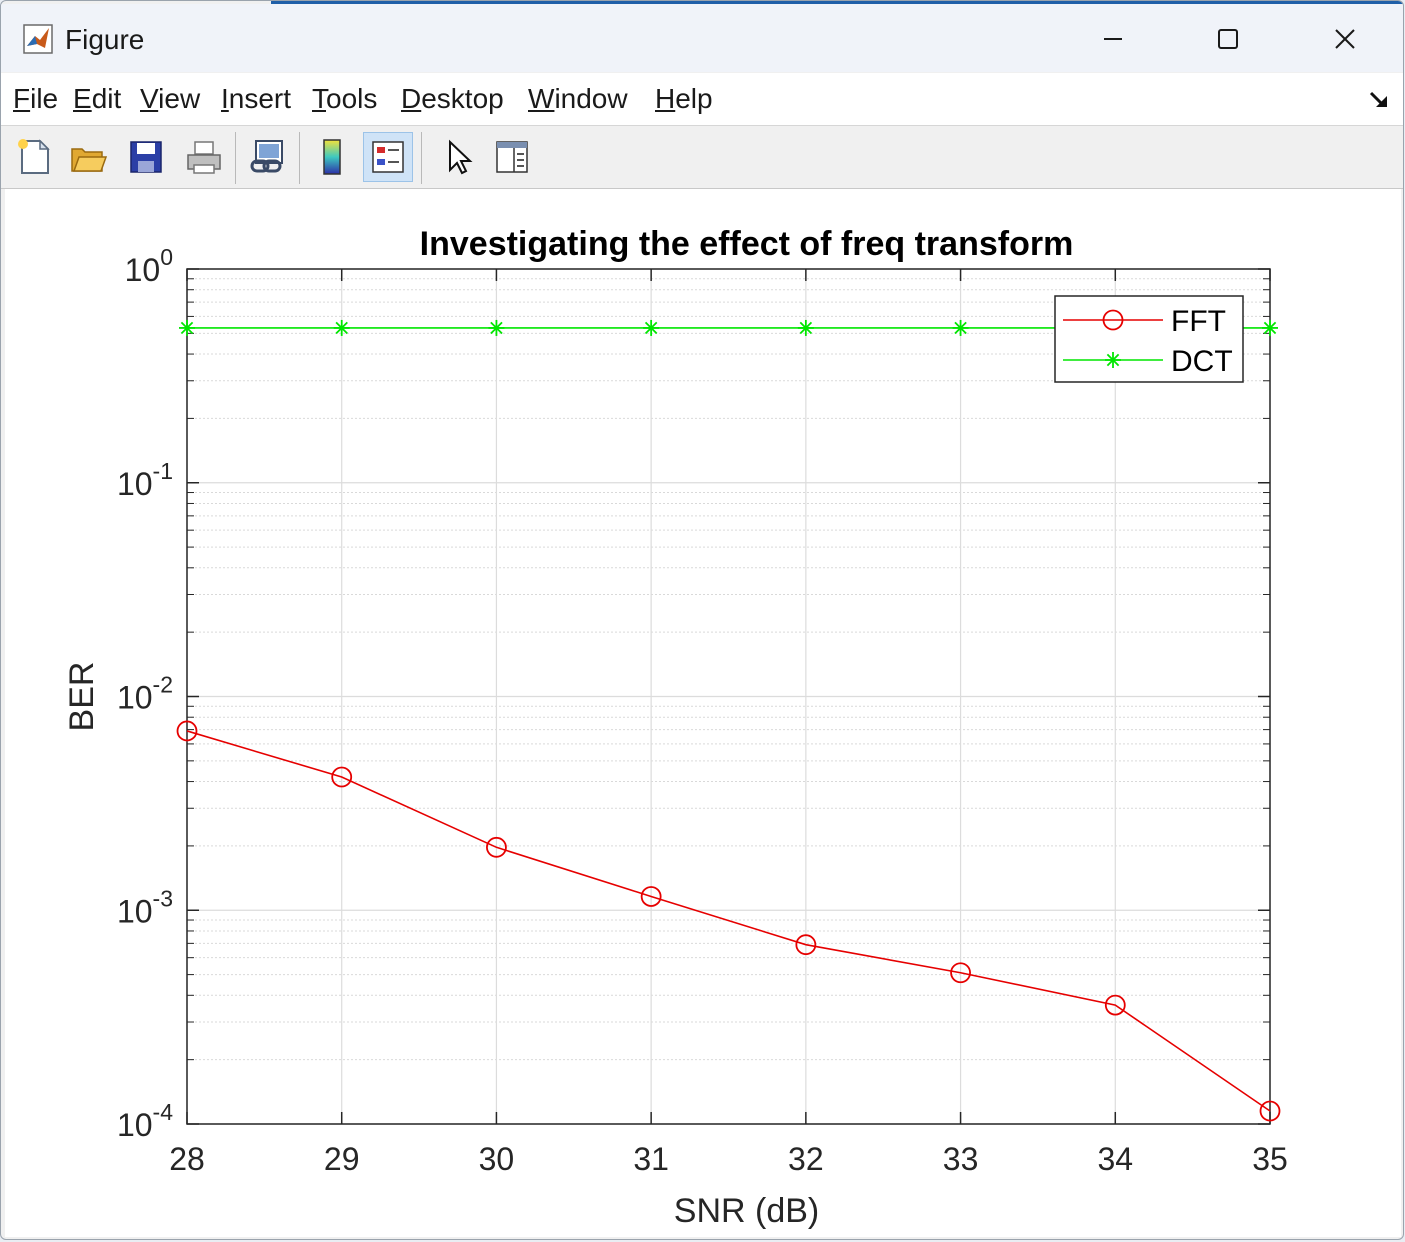 This screenshot has height=1242, width=1405. Describe the element at coordinates (145, 694) in the screenshot. I see `y-tick-label: 10⁻²` at that location.